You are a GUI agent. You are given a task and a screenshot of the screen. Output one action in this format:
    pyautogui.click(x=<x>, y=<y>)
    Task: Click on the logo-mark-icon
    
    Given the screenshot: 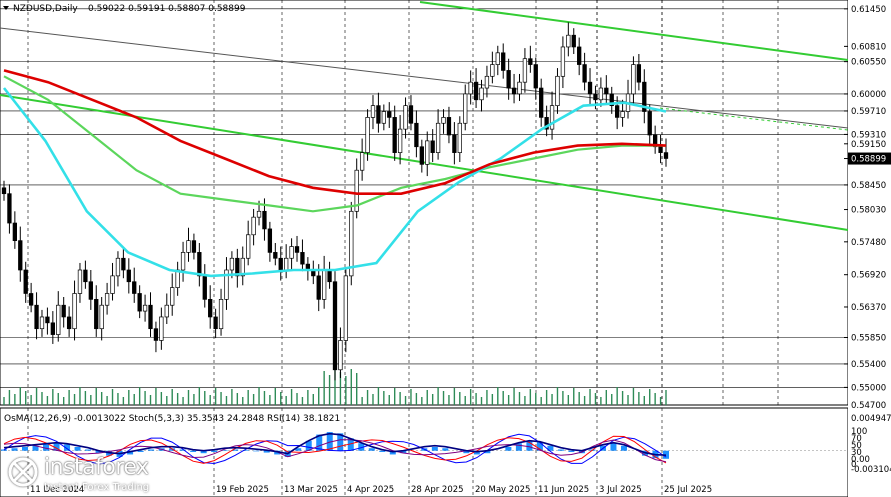 What is the action you would take?
    pyautogui.click(x=23, y=472)
    